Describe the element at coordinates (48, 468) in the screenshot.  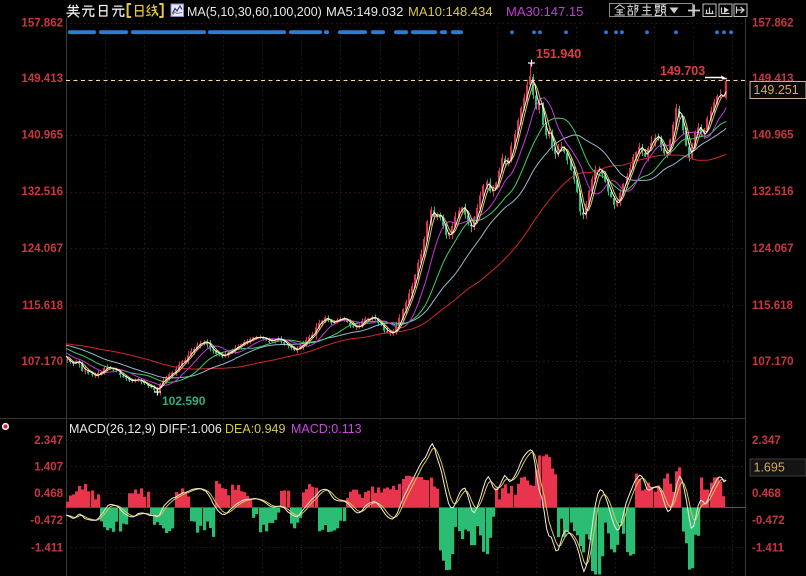
I see `svg-text: 1.407` at that location.